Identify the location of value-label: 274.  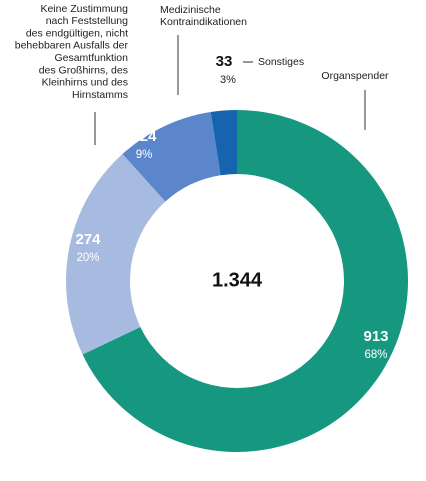
(88, 239).